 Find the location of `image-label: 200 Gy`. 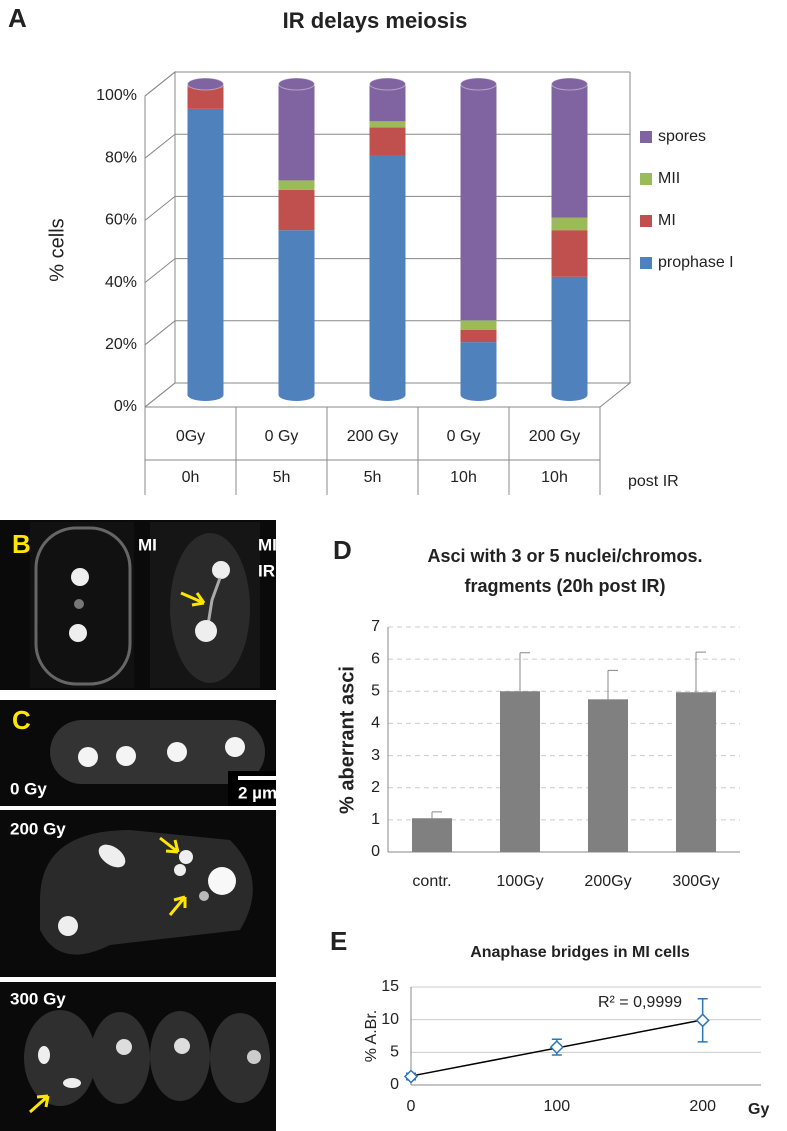

image-label: 200 Gy is located at coordinates (38, 828).